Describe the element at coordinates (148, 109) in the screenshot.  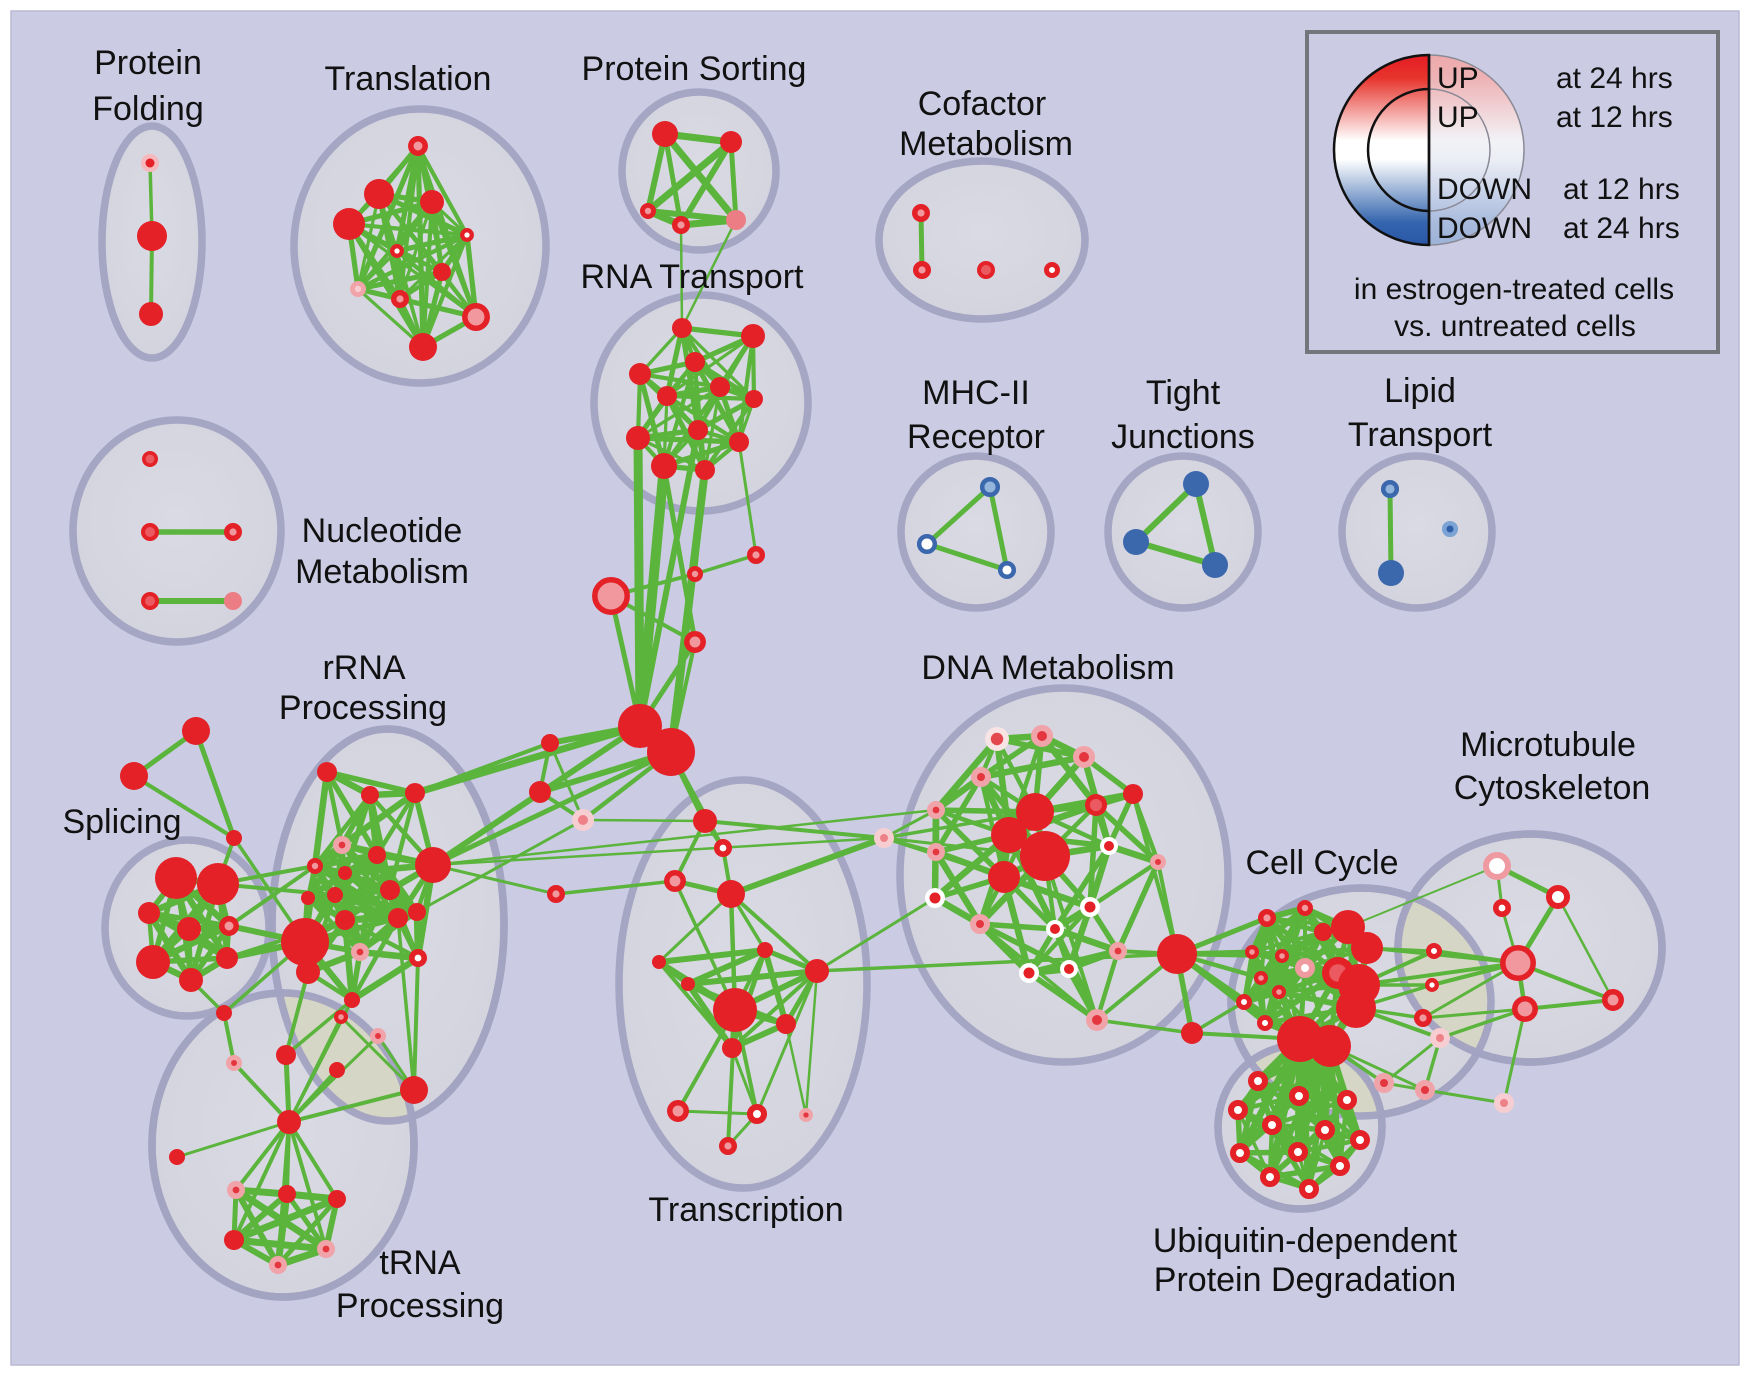
I see `svg-text: Folding` at that location.